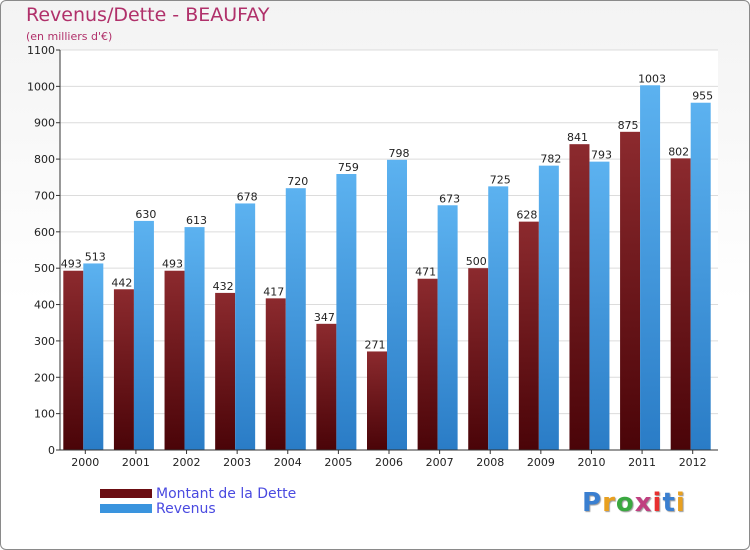 The width and height of the screenshot is (750, 550). I want to click on logo-letter: t, so click(669, 503).